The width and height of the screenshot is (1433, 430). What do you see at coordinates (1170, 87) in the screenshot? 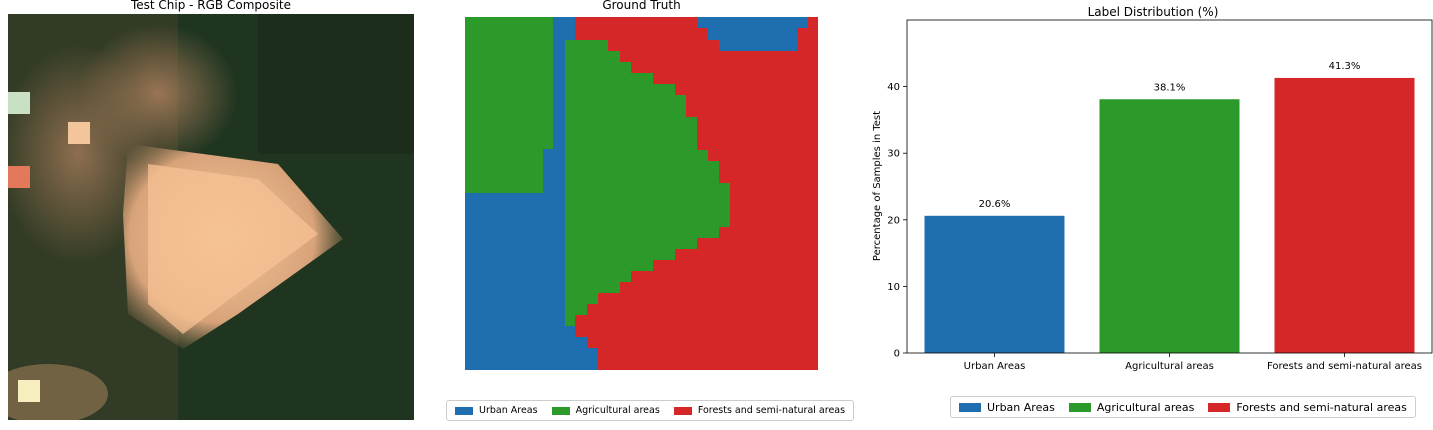
I see `bar-value-label: 38.1%` at bounding box center [1170, 87].